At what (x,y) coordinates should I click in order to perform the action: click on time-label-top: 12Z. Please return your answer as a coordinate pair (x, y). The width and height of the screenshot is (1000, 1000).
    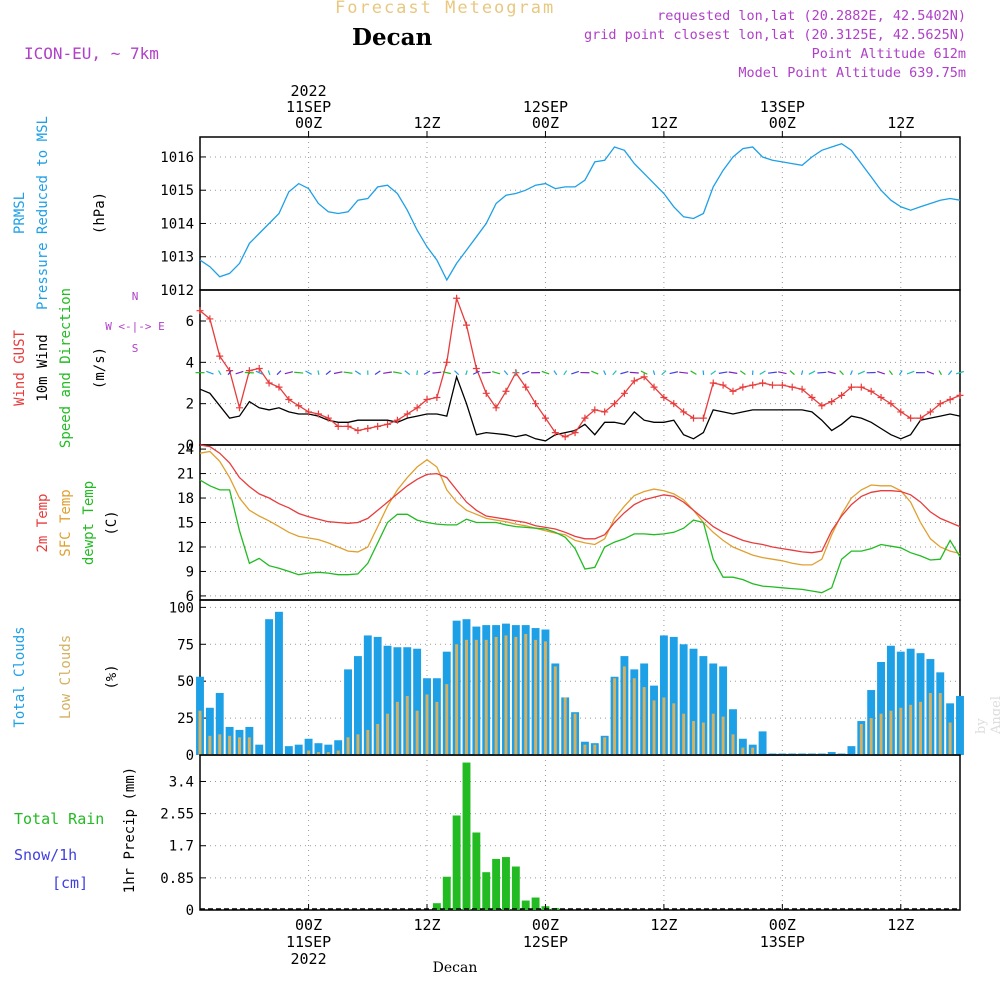
    Looking at the image, I should click on (900, 123).